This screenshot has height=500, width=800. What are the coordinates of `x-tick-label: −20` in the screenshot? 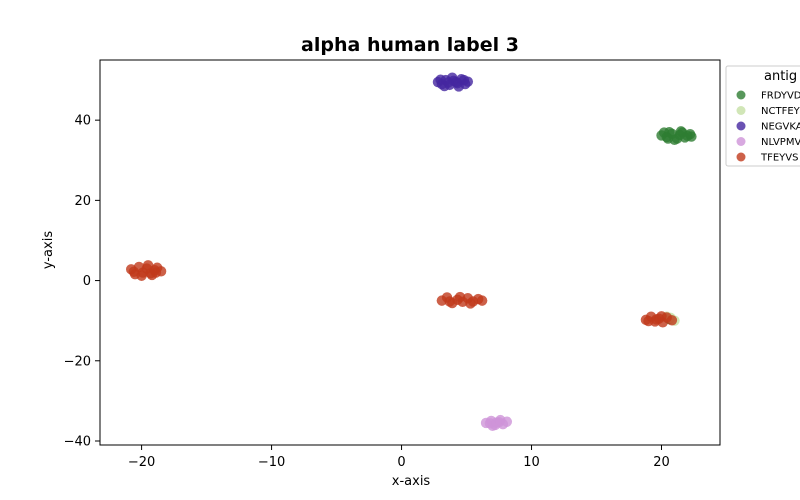 It's located at (141, 462).